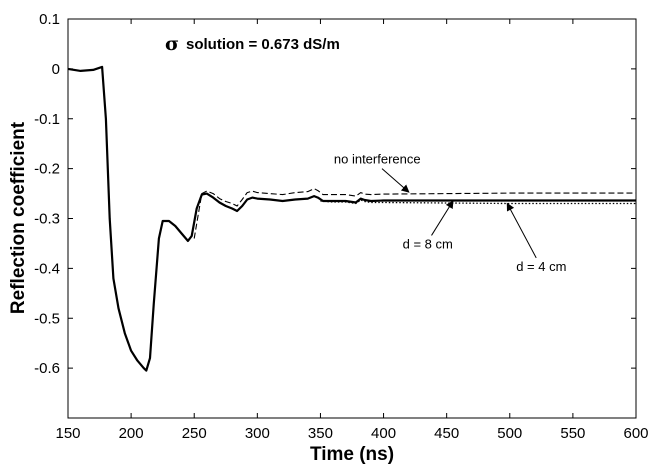  I want to click on x-tick-label: 550, so click(572, 433).